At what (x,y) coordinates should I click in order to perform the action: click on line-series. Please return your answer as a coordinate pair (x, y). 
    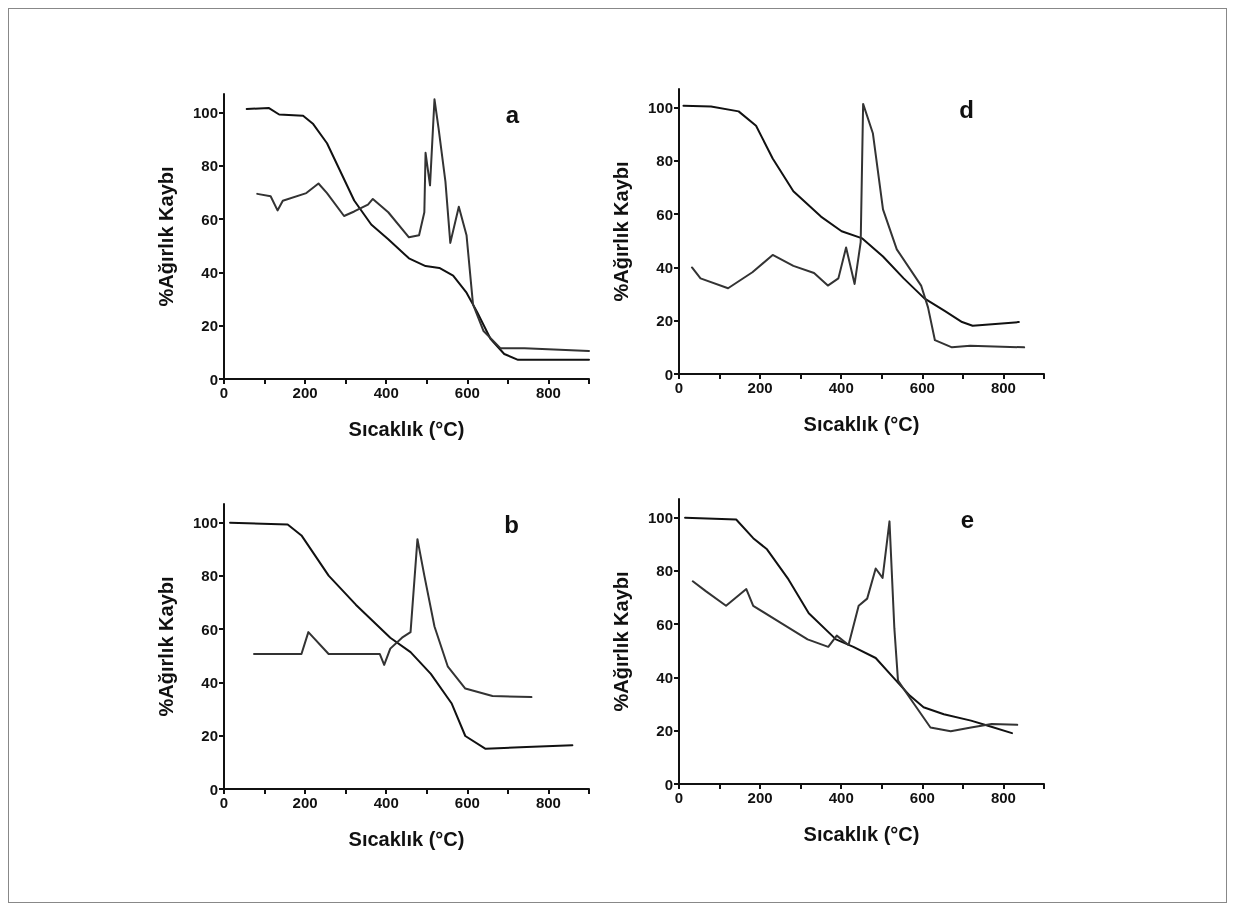
    Looking at the image, I should click on (393, 618).